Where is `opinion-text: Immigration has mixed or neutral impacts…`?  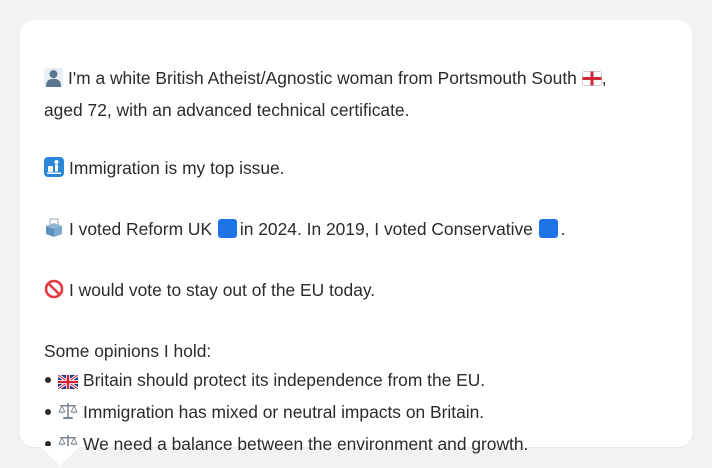
opinion-text: Immigration has mixed or neutral impacts… is located at coordinates (284, 412).